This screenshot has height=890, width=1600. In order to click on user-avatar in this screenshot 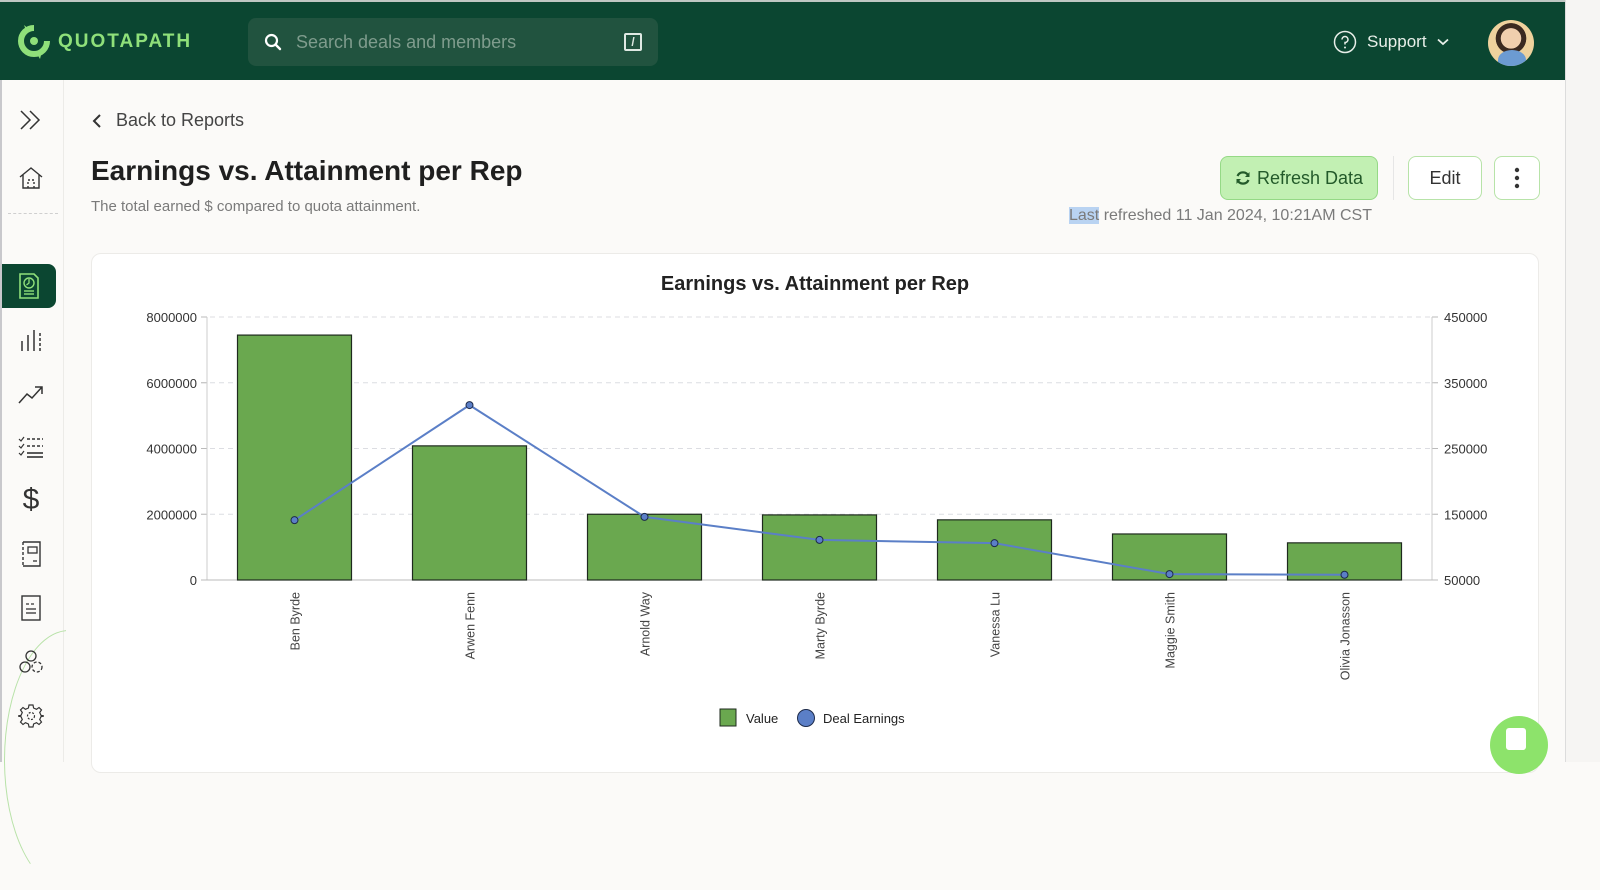, I will do `click(1511, 43)`.